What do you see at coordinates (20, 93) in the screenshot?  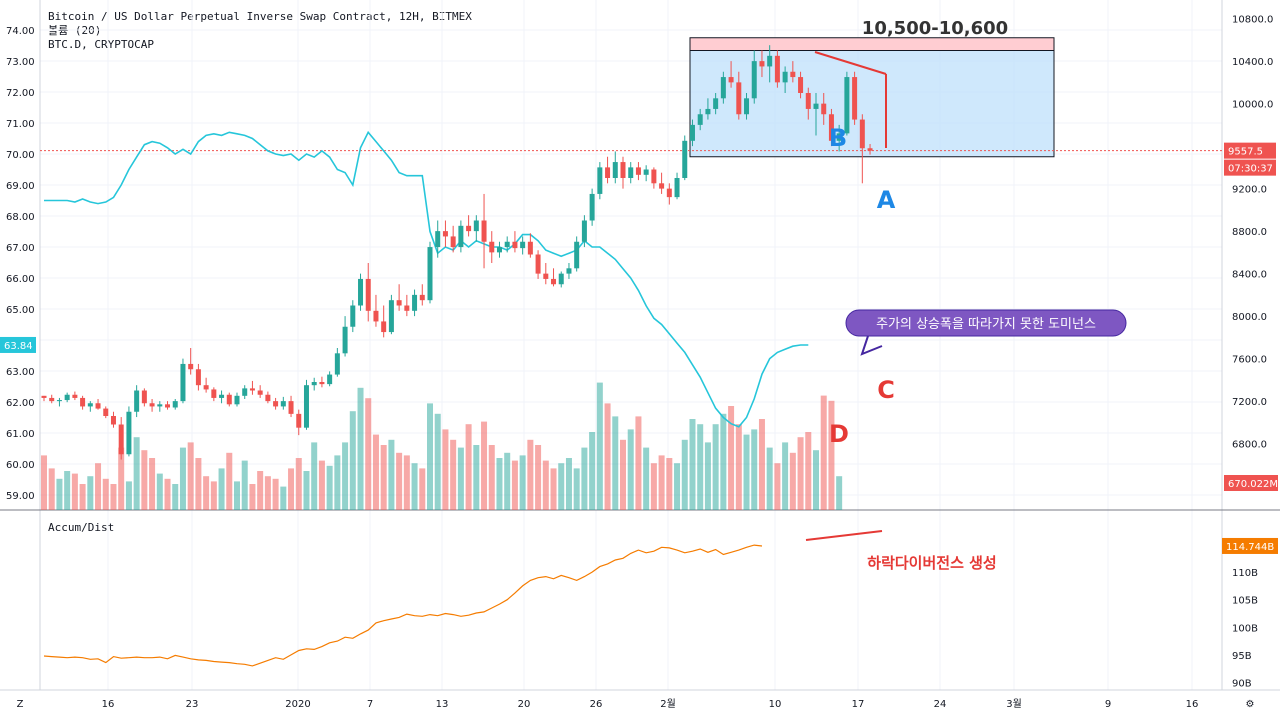 I see `dominance-tick-label: 72.00` at bounding box center [20, 93].